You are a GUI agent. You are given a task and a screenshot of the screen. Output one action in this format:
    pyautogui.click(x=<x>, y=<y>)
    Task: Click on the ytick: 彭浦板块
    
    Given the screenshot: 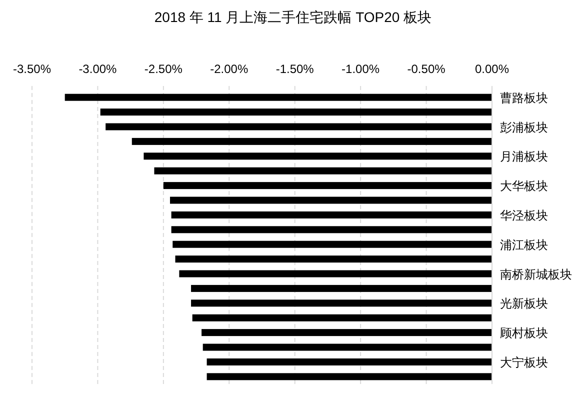 What is the action you would take?
    pyautogui.click(x=524, y=127)
    